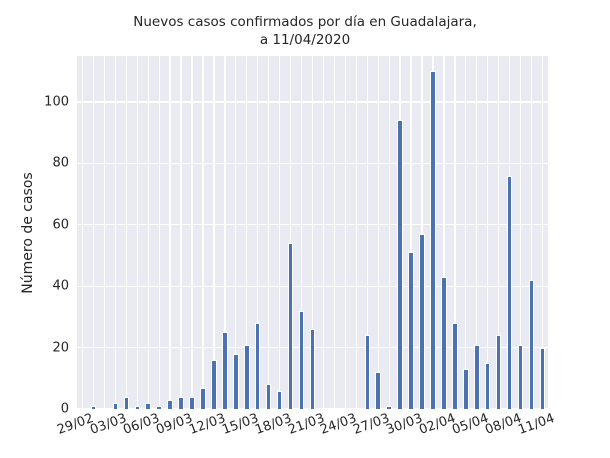 The width and height of the screenshot is (610, 458). Describe the element at coordinates (56, 102) in the screenshot. I see `y-tick-label: 100` at that location.